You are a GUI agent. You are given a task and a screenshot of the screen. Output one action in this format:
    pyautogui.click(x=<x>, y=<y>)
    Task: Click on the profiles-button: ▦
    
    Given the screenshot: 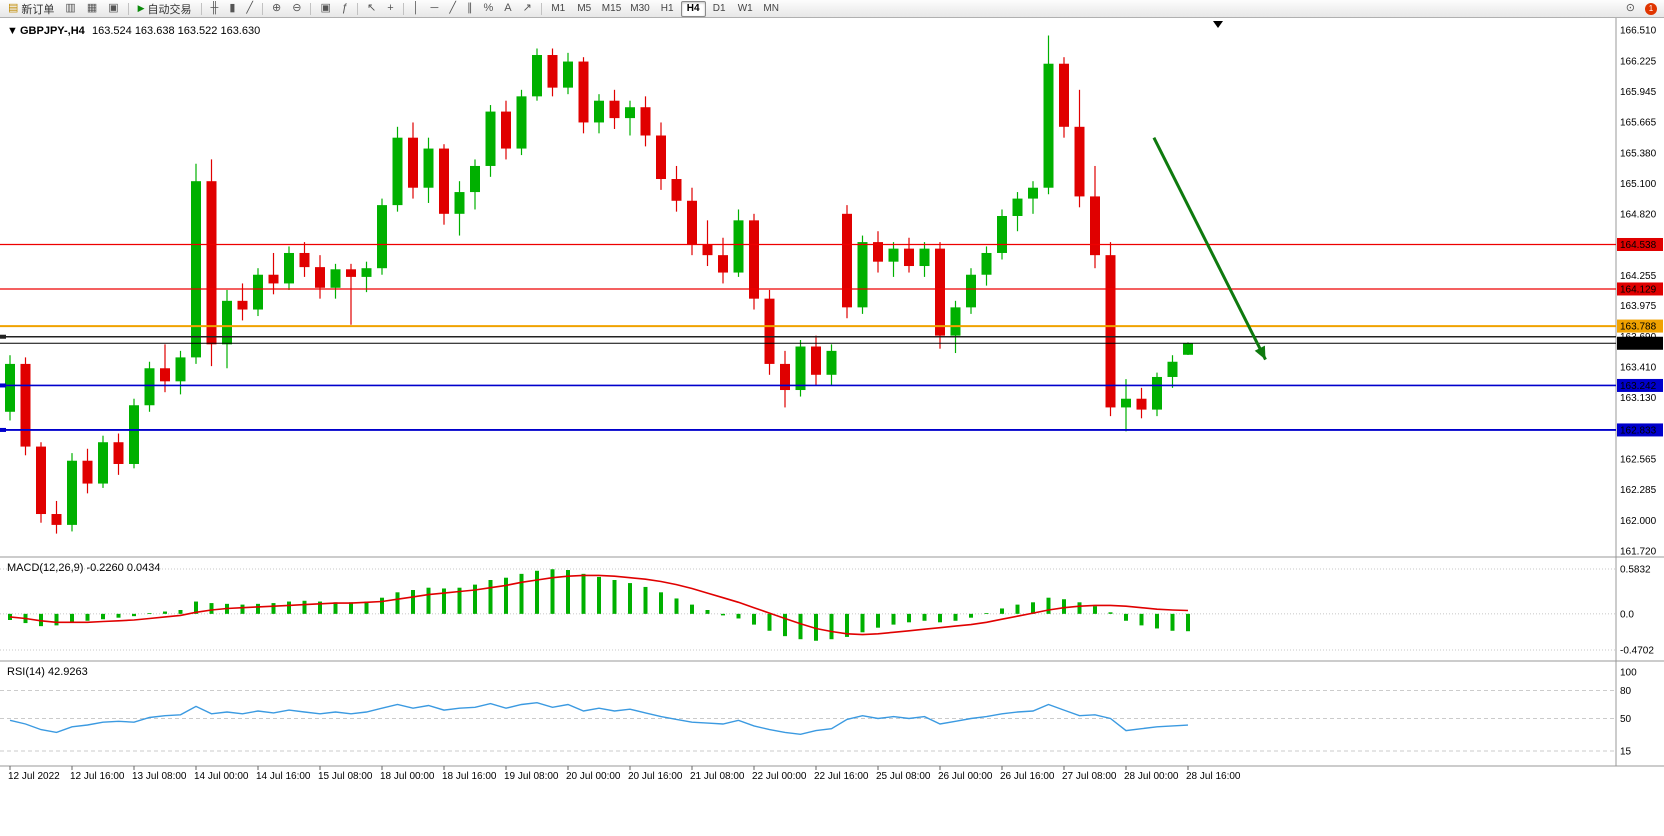 What is the action you would take?
    pyautogui.click(x=92, y=9)
    